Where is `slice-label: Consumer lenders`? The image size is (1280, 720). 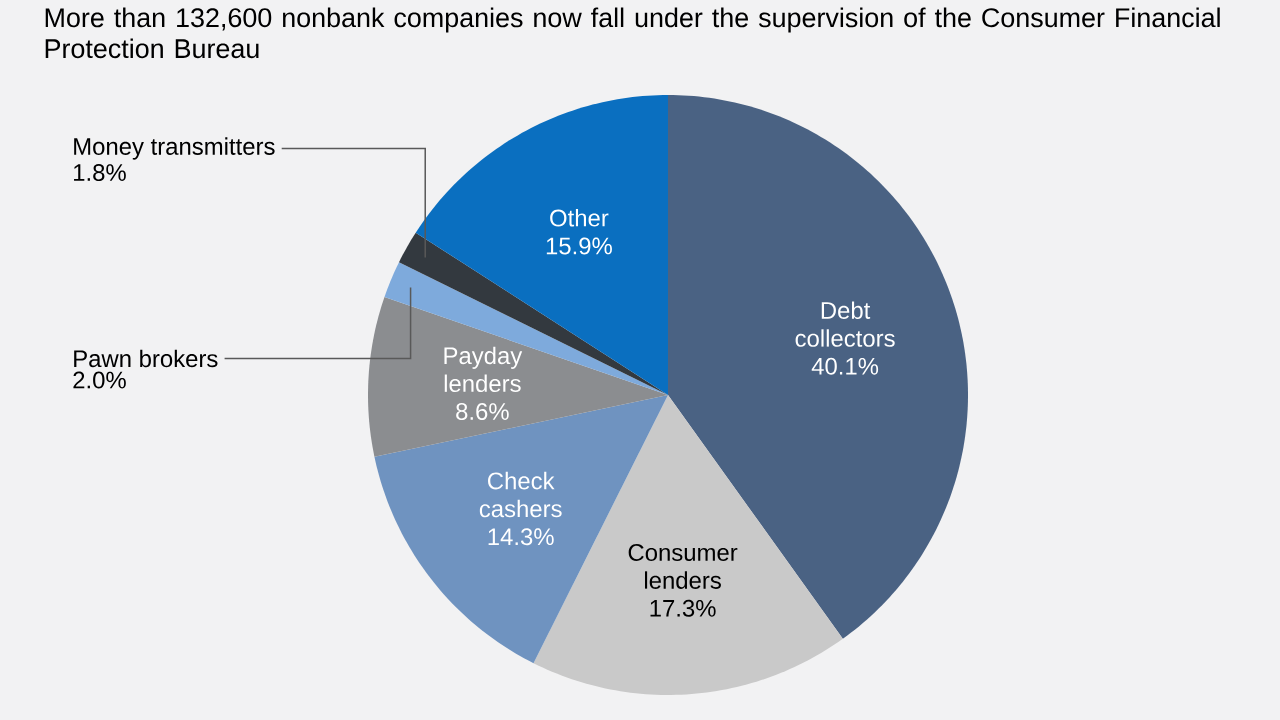
slice-label: Consumer lenders is located at coordinates (683, 566).